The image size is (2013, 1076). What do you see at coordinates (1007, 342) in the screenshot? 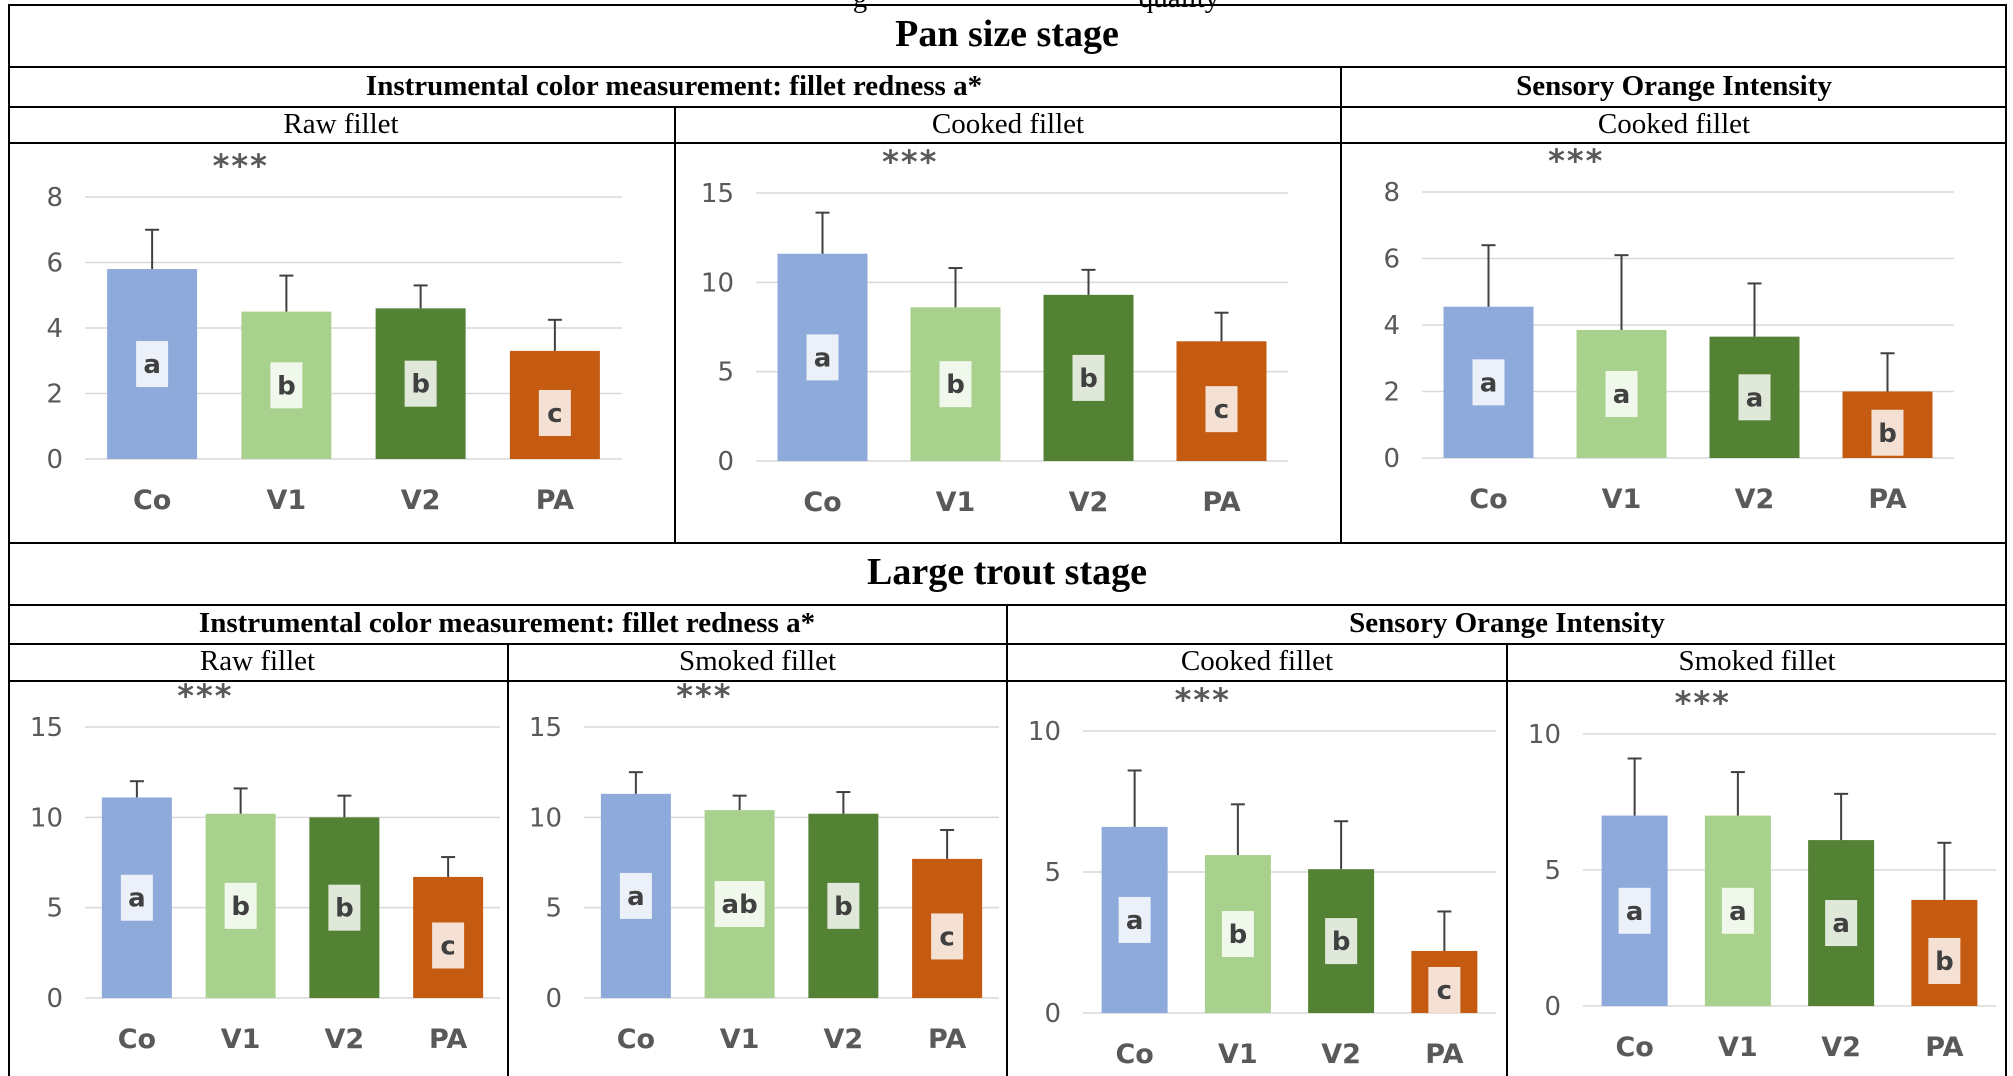
I see `chart-panel-pan-cooked-redness: 0 5 10 15 *** a Co b V1 b V2 c PA` at bounding box center [1007, 342].